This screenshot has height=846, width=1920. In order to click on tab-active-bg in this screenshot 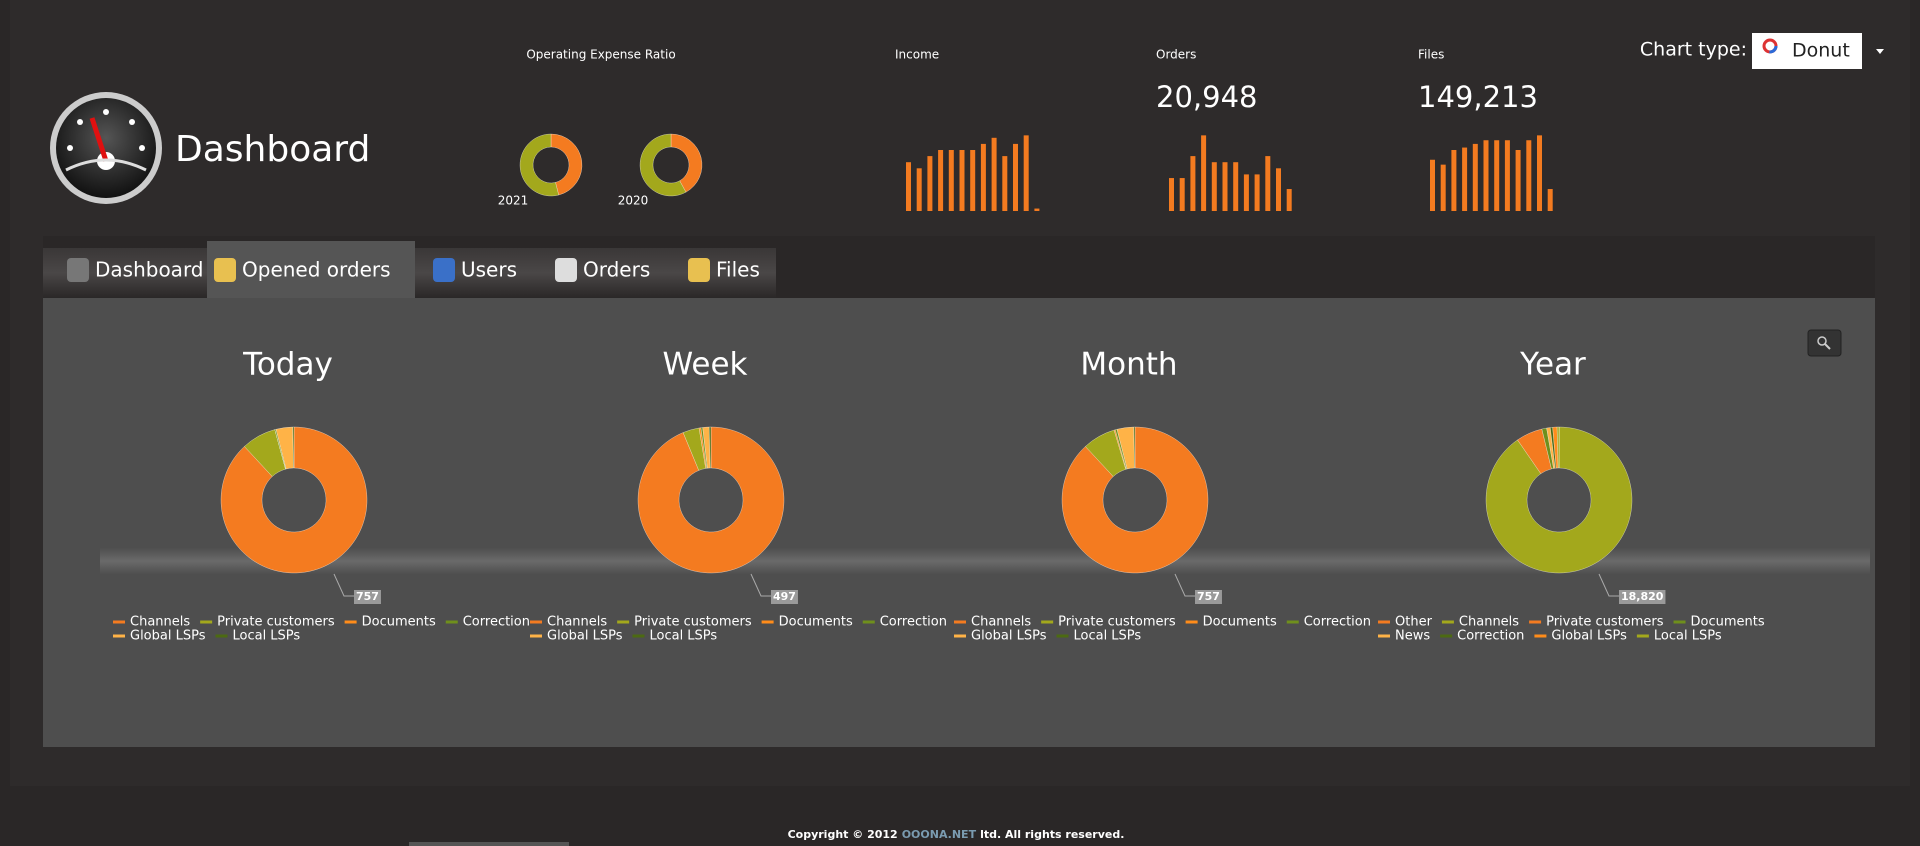, I will do `click(311, 269)`.